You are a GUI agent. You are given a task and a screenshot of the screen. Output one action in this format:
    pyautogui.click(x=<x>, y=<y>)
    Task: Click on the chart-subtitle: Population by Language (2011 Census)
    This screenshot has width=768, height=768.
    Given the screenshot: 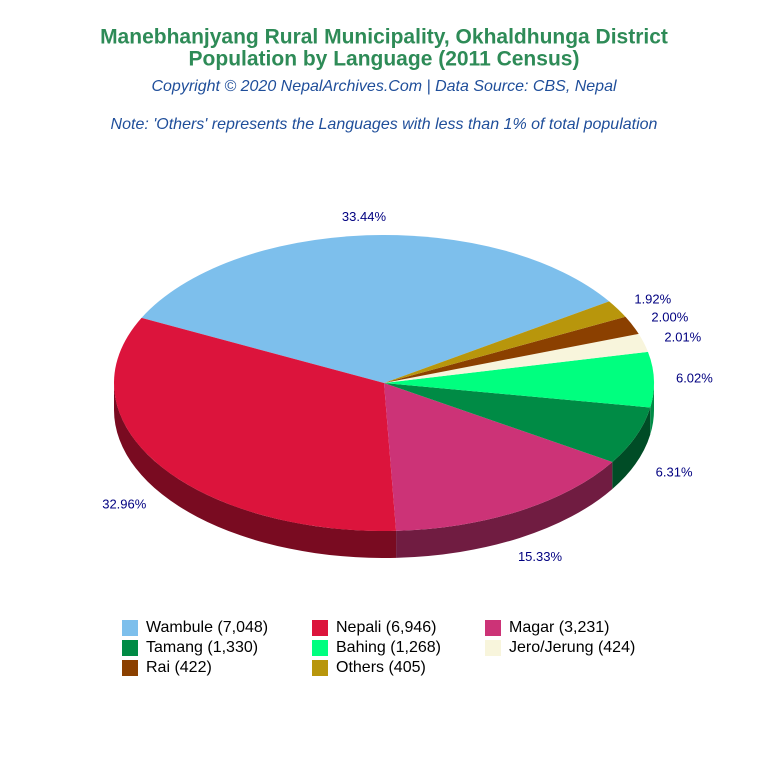 What is the action you would take?
    pyautogui.click(x=384, y=59)
    